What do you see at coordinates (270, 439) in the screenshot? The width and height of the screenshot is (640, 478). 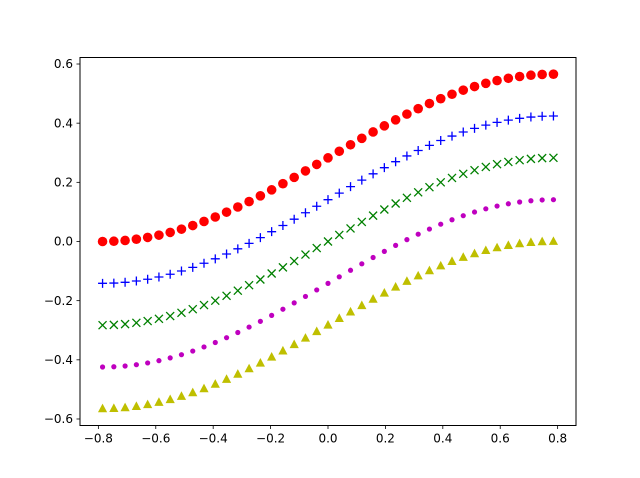 I see `x-tick-label: −0.2` at bounding box center [270, 439].